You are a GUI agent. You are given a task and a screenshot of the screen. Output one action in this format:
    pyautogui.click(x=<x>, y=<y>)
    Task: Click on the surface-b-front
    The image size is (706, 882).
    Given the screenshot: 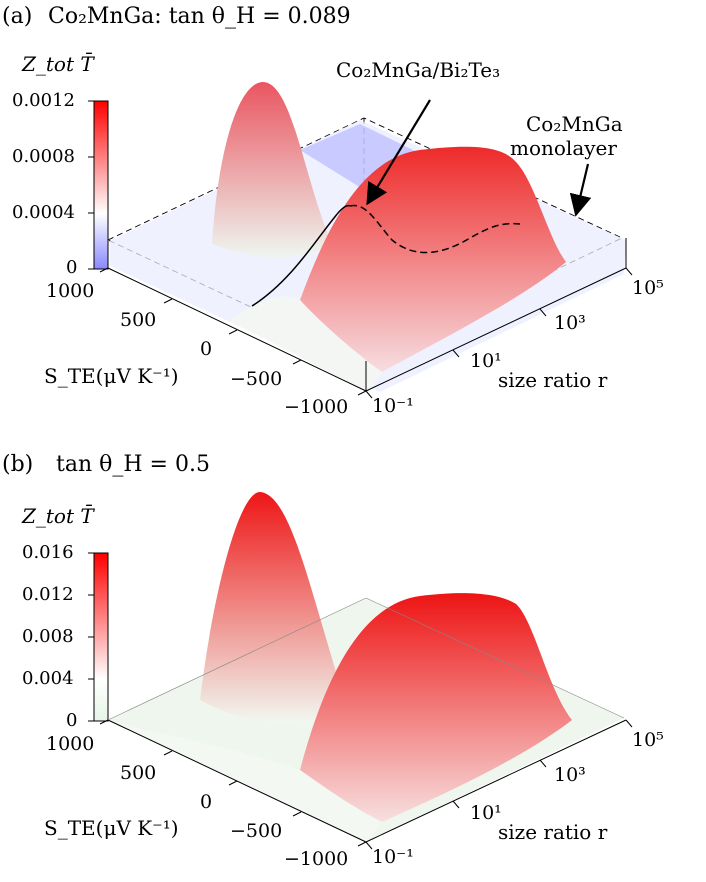 What is the action you would take?
    pyautogui.click(x=247, y=782)
    